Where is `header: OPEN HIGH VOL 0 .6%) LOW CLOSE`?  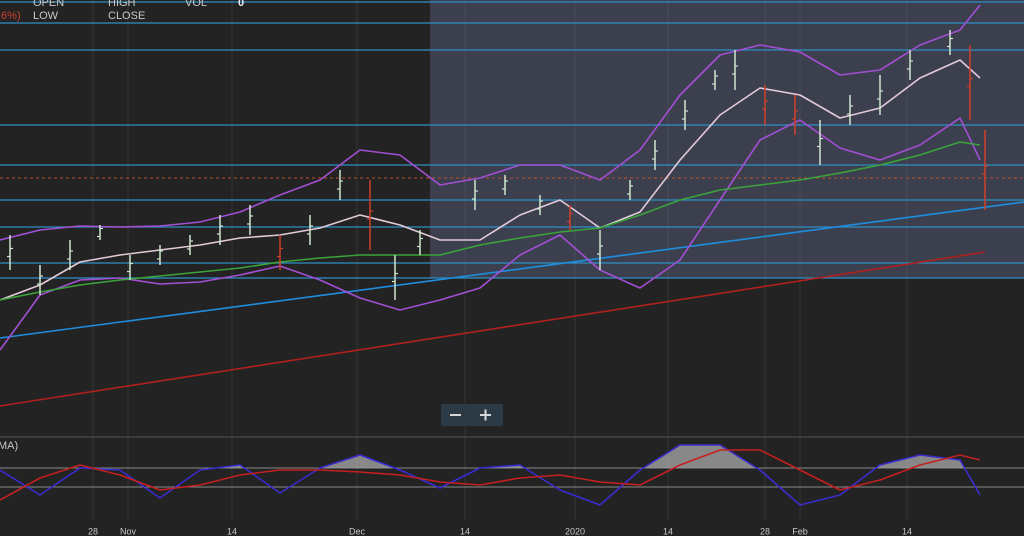 header: OPEN HIGH VOL 0 .6%) LOW CLOSE is located at coordinates (122, 11).